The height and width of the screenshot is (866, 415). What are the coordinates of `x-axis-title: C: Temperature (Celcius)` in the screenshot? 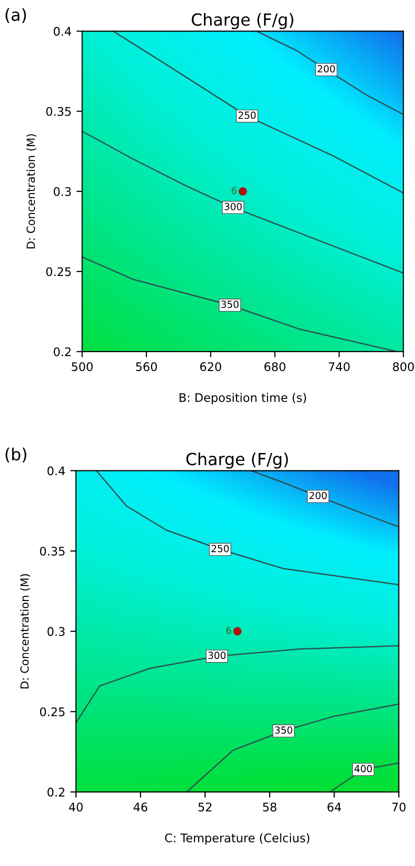 It's located at (237, 839).